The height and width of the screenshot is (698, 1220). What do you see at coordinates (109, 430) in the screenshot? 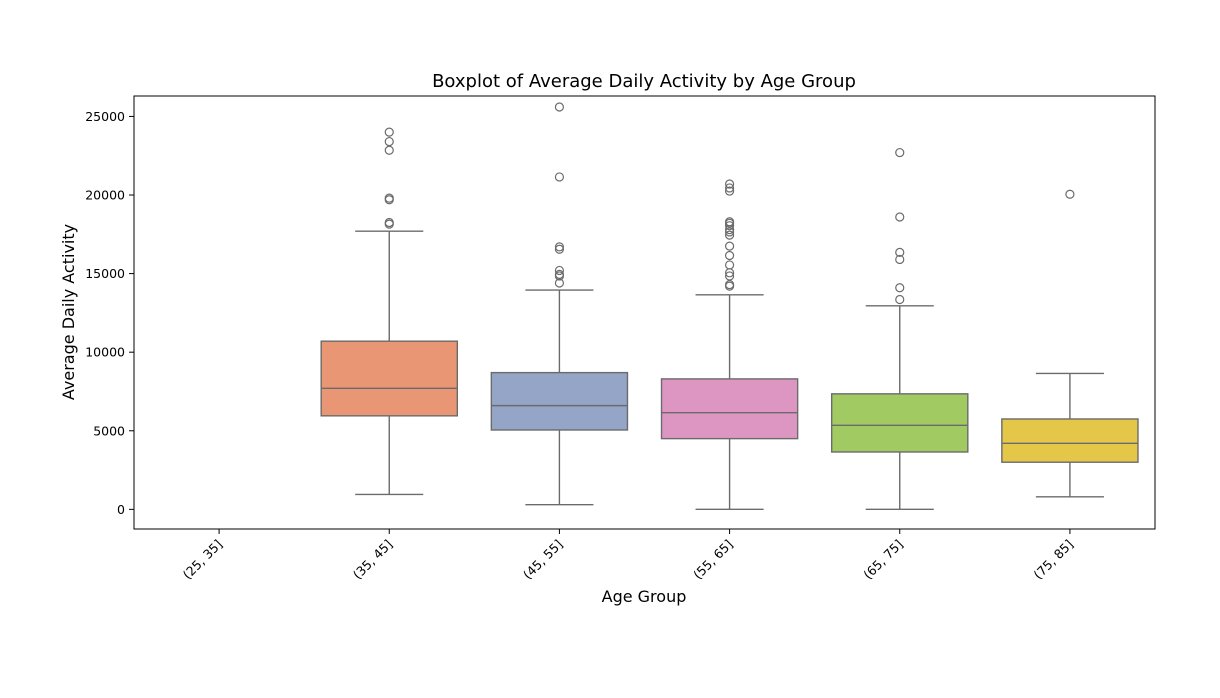
I see `y-tick-label: 5000` at bounding box center [109, 430].